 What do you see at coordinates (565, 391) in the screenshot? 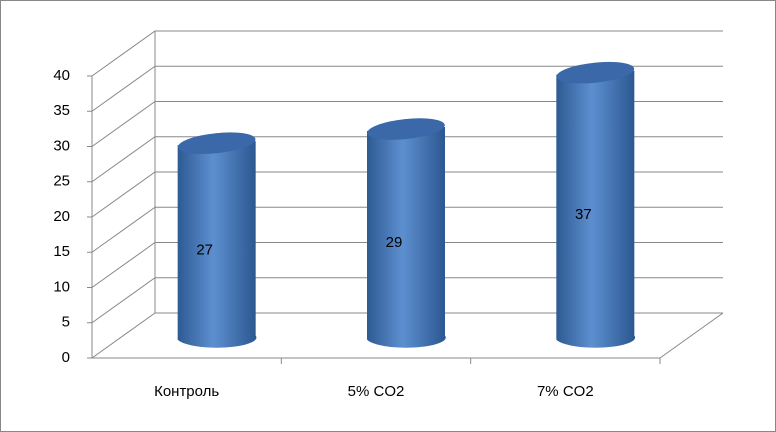
I see `x-tick-label: 7% CO2` at bounding box center [565, 391].